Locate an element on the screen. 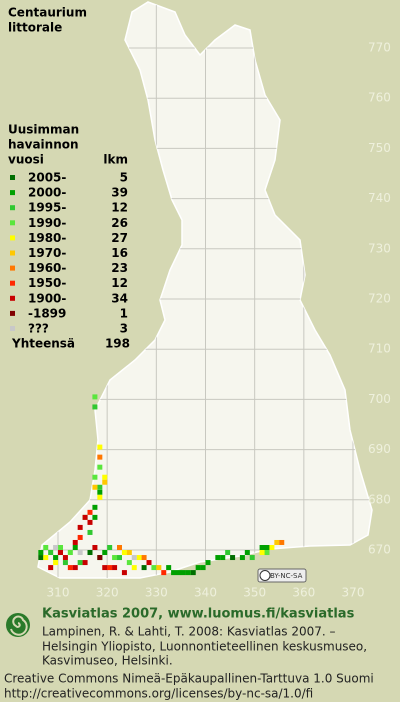 The image size is (400, 702). y-tick-label: 720 is located at coordinates (379, 299).